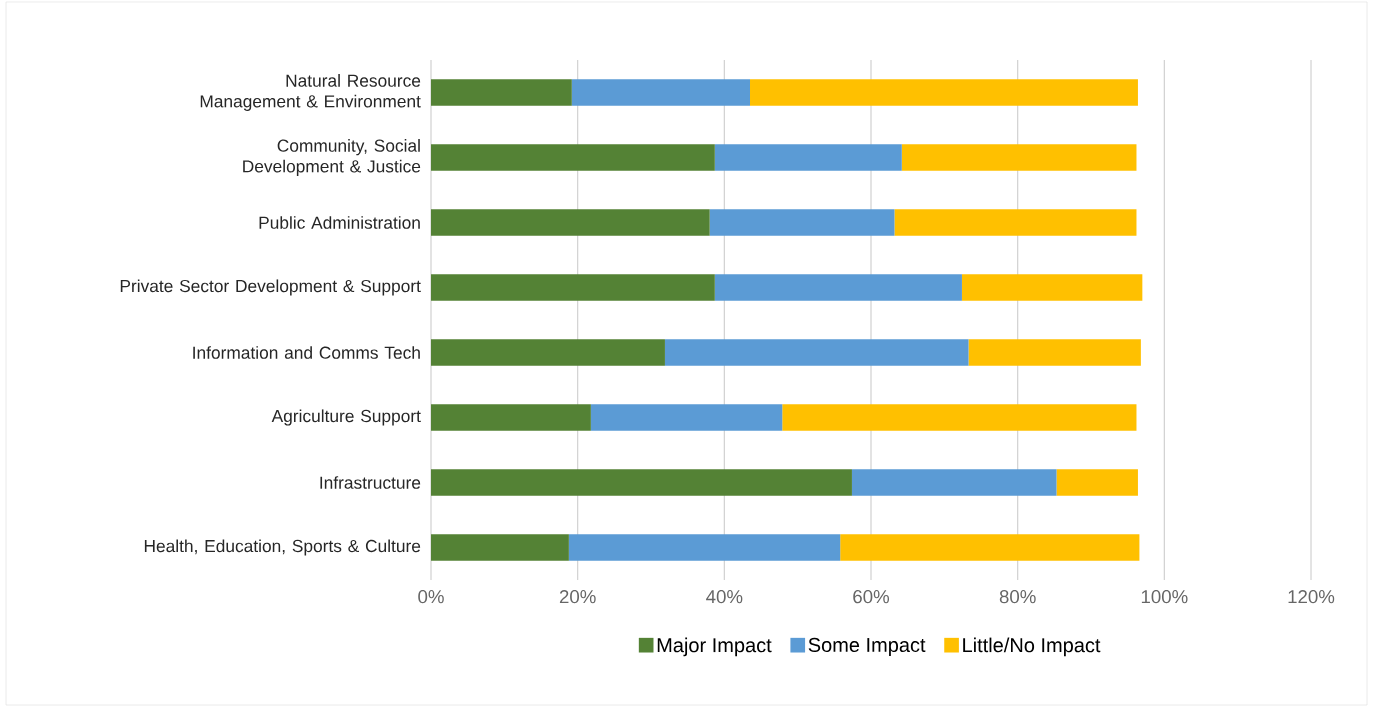  What do you see at coordinates (270, 287) in the screenshot?
I see `y-tick-label: Private Sector Development & Support` at bounding box center [270, 287].